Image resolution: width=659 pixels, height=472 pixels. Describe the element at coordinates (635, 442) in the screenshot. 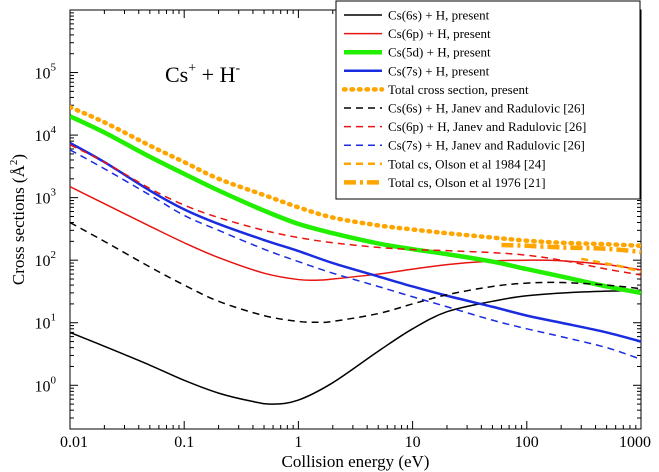

I see `x-tick-label: 1000` at that location.